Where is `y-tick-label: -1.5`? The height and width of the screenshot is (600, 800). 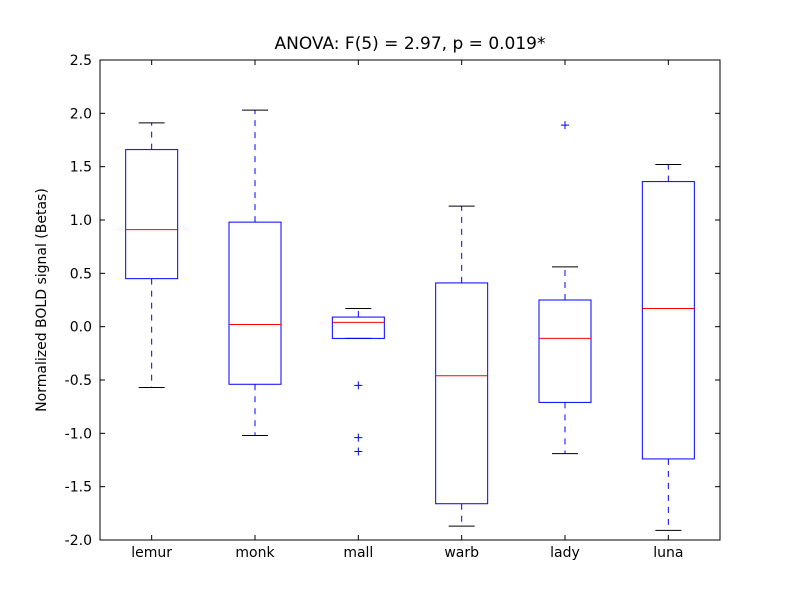 y-tick-label: -1.5 is located at coordinates (78, 488).